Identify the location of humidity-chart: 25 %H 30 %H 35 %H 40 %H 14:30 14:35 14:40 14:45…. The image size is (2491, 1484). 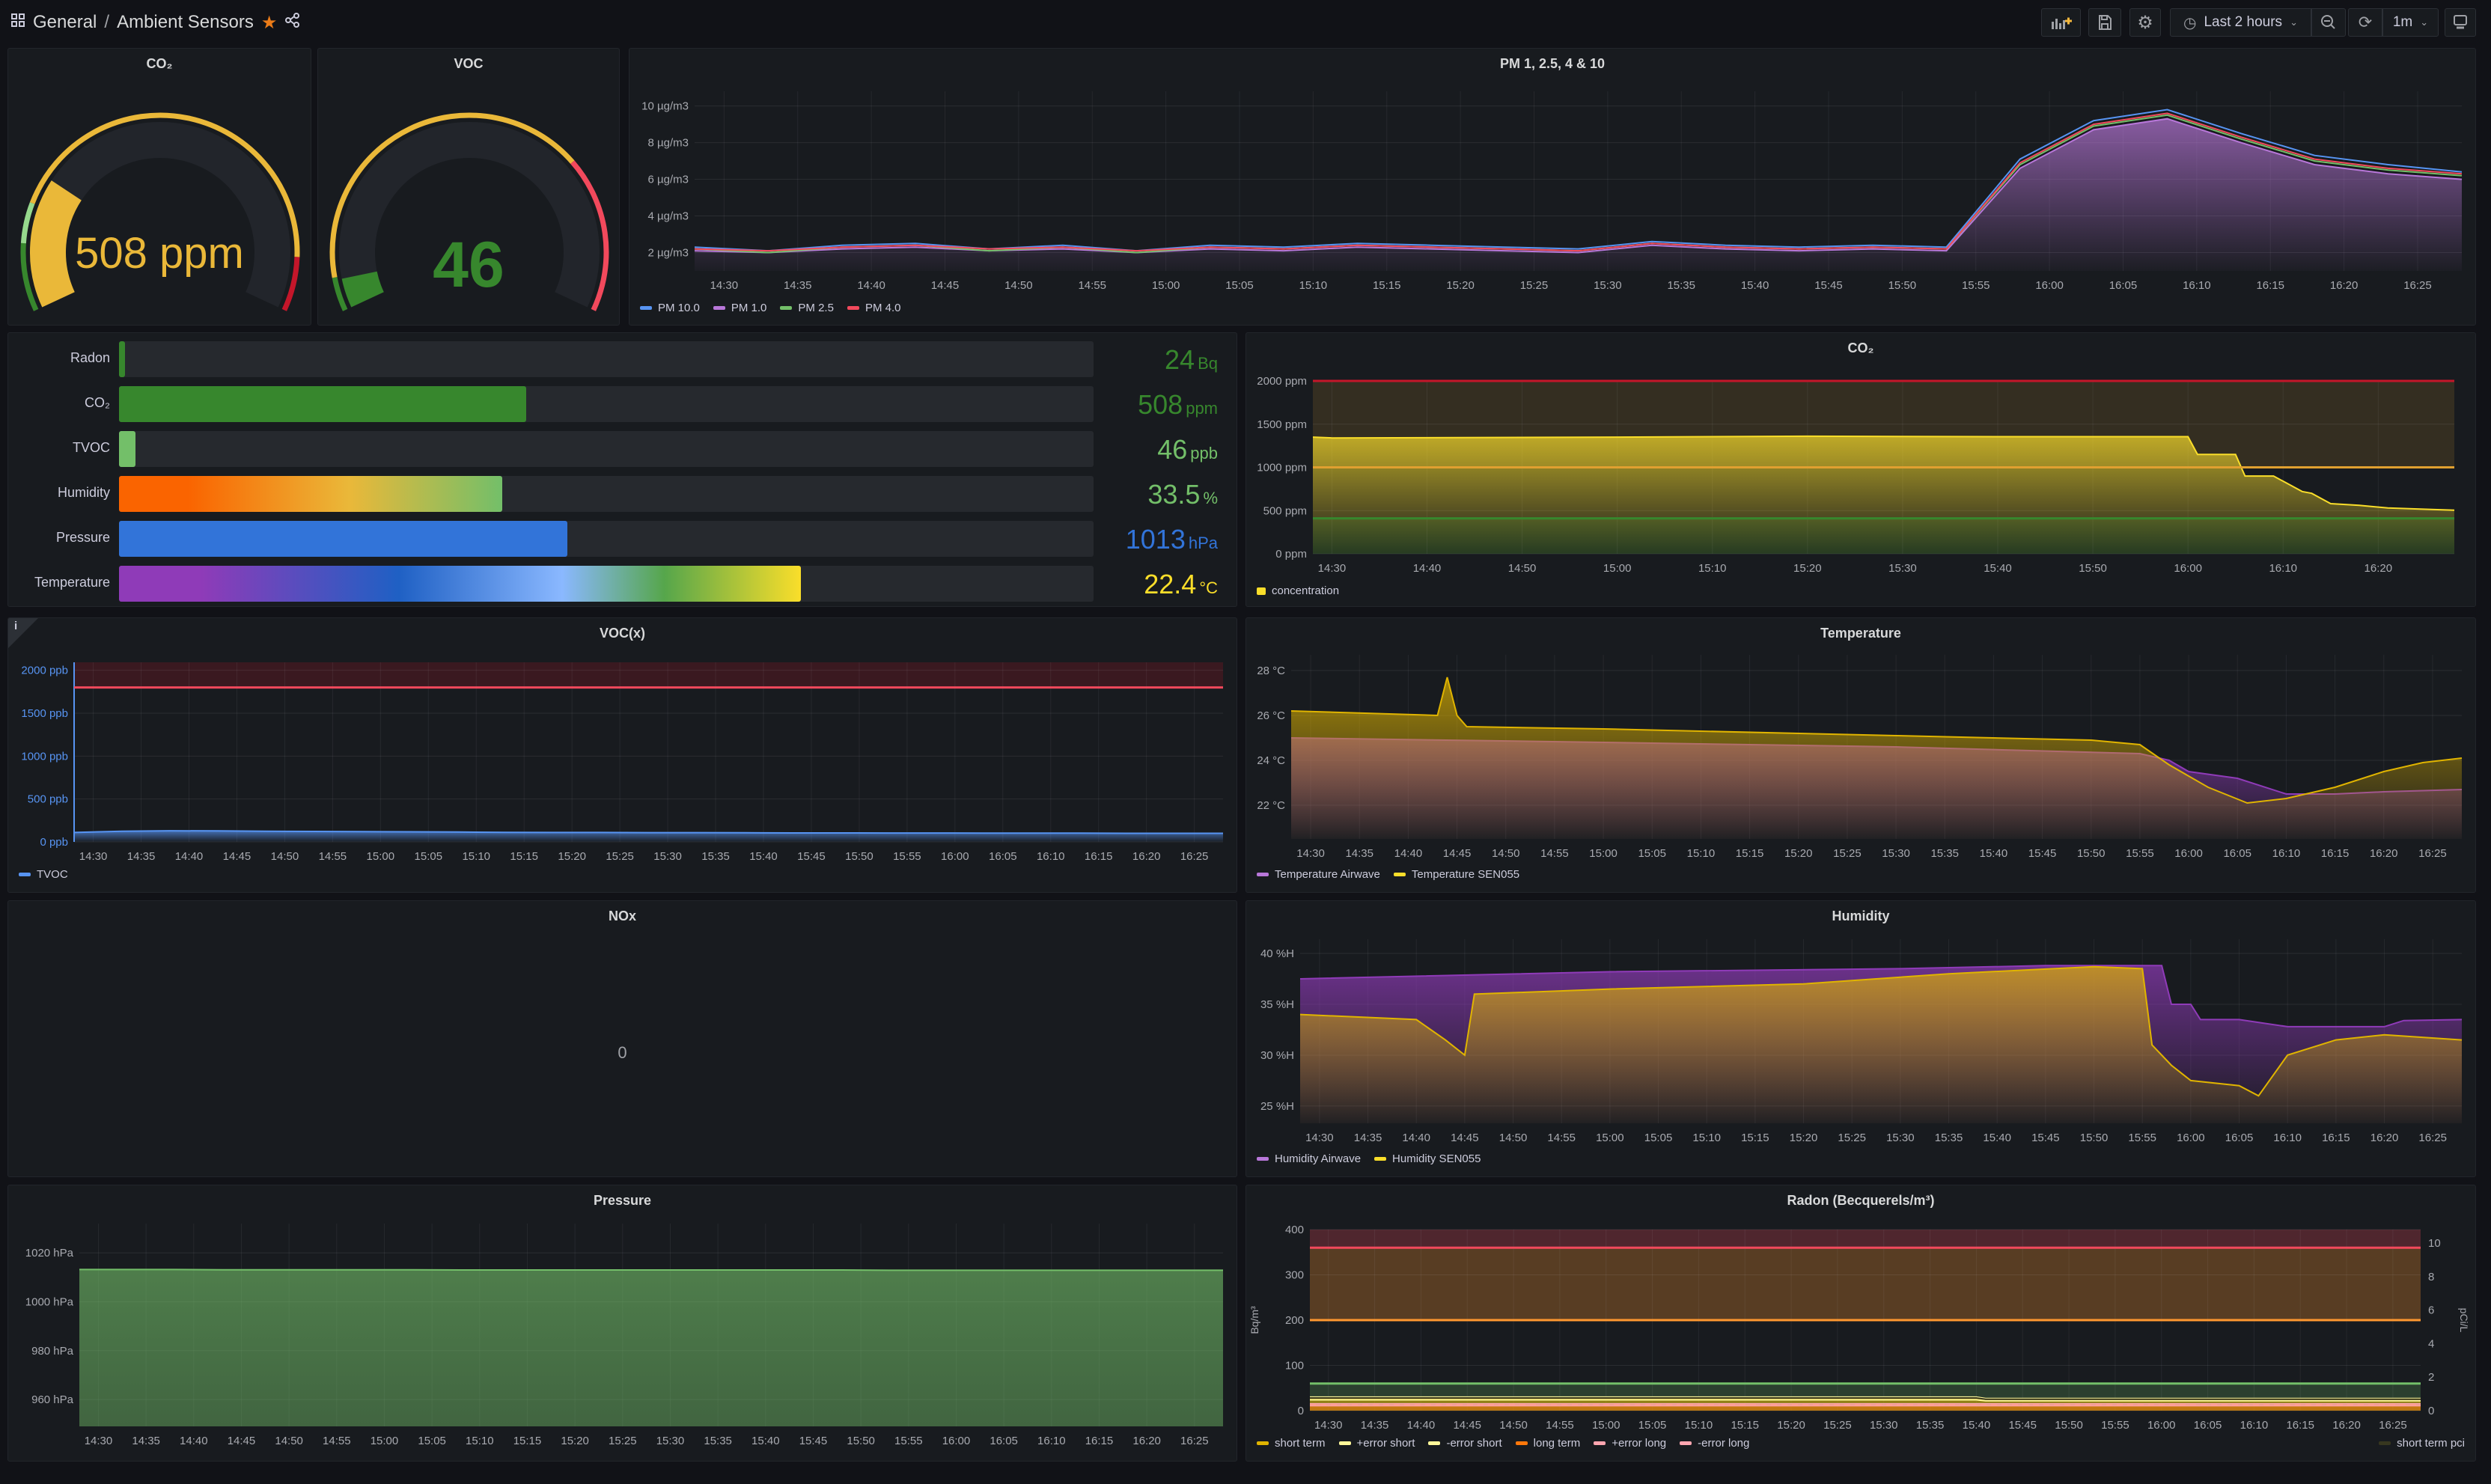
(1861, 1039).